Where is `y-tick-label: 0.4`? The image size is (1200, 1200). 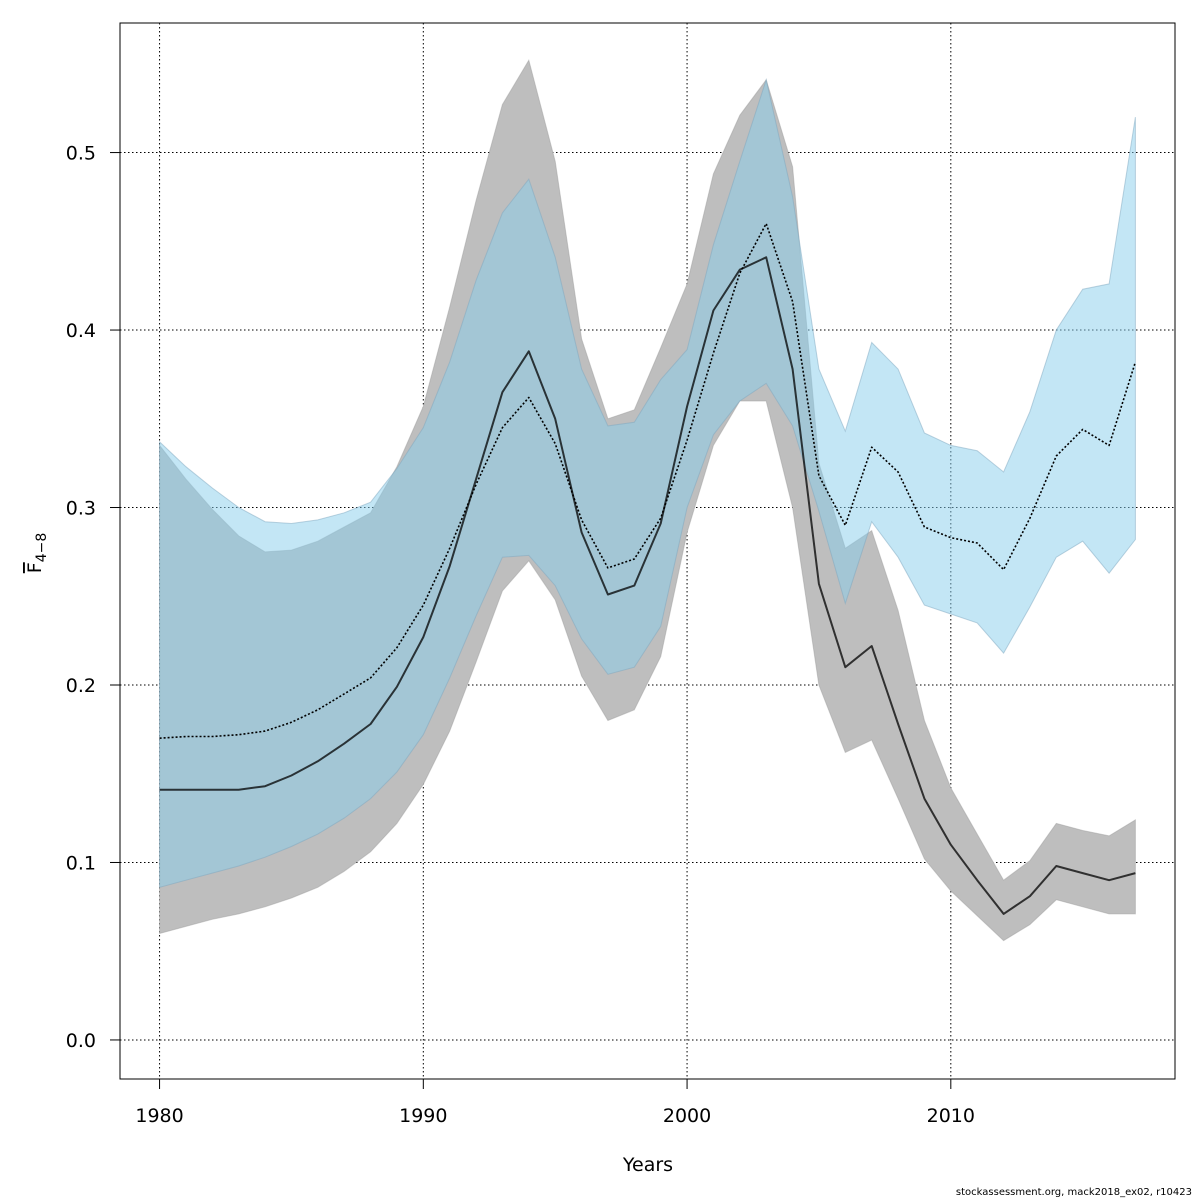
y-tick-label: 0.4 is located at coordinates (81, 331).